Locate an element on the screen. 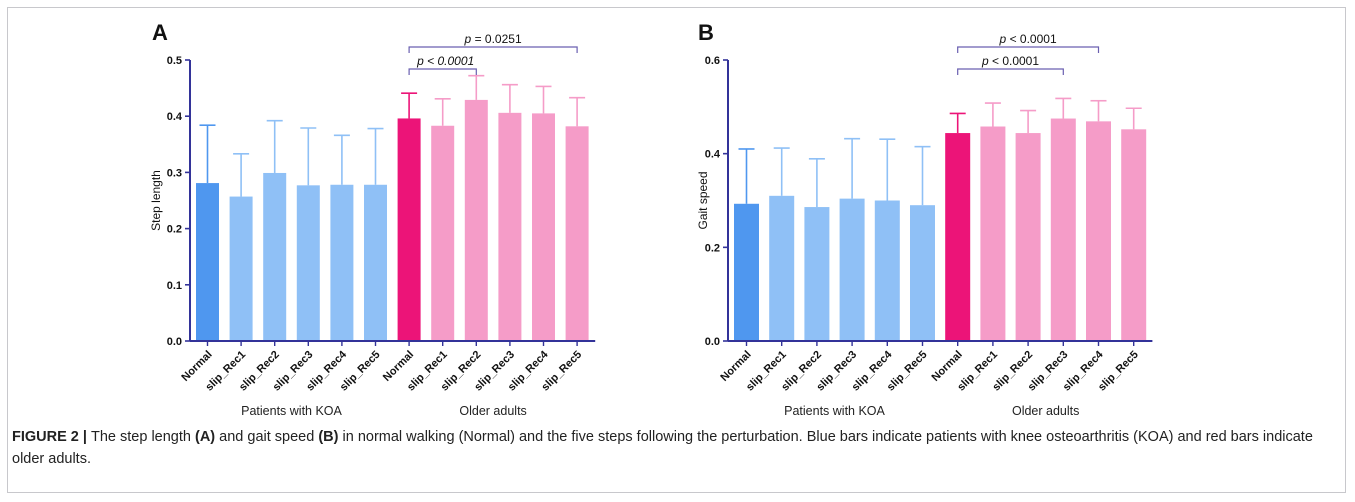 This screenshot has width=1355, height=502. panel-b-letter: B is located at coordinates (706, 32).